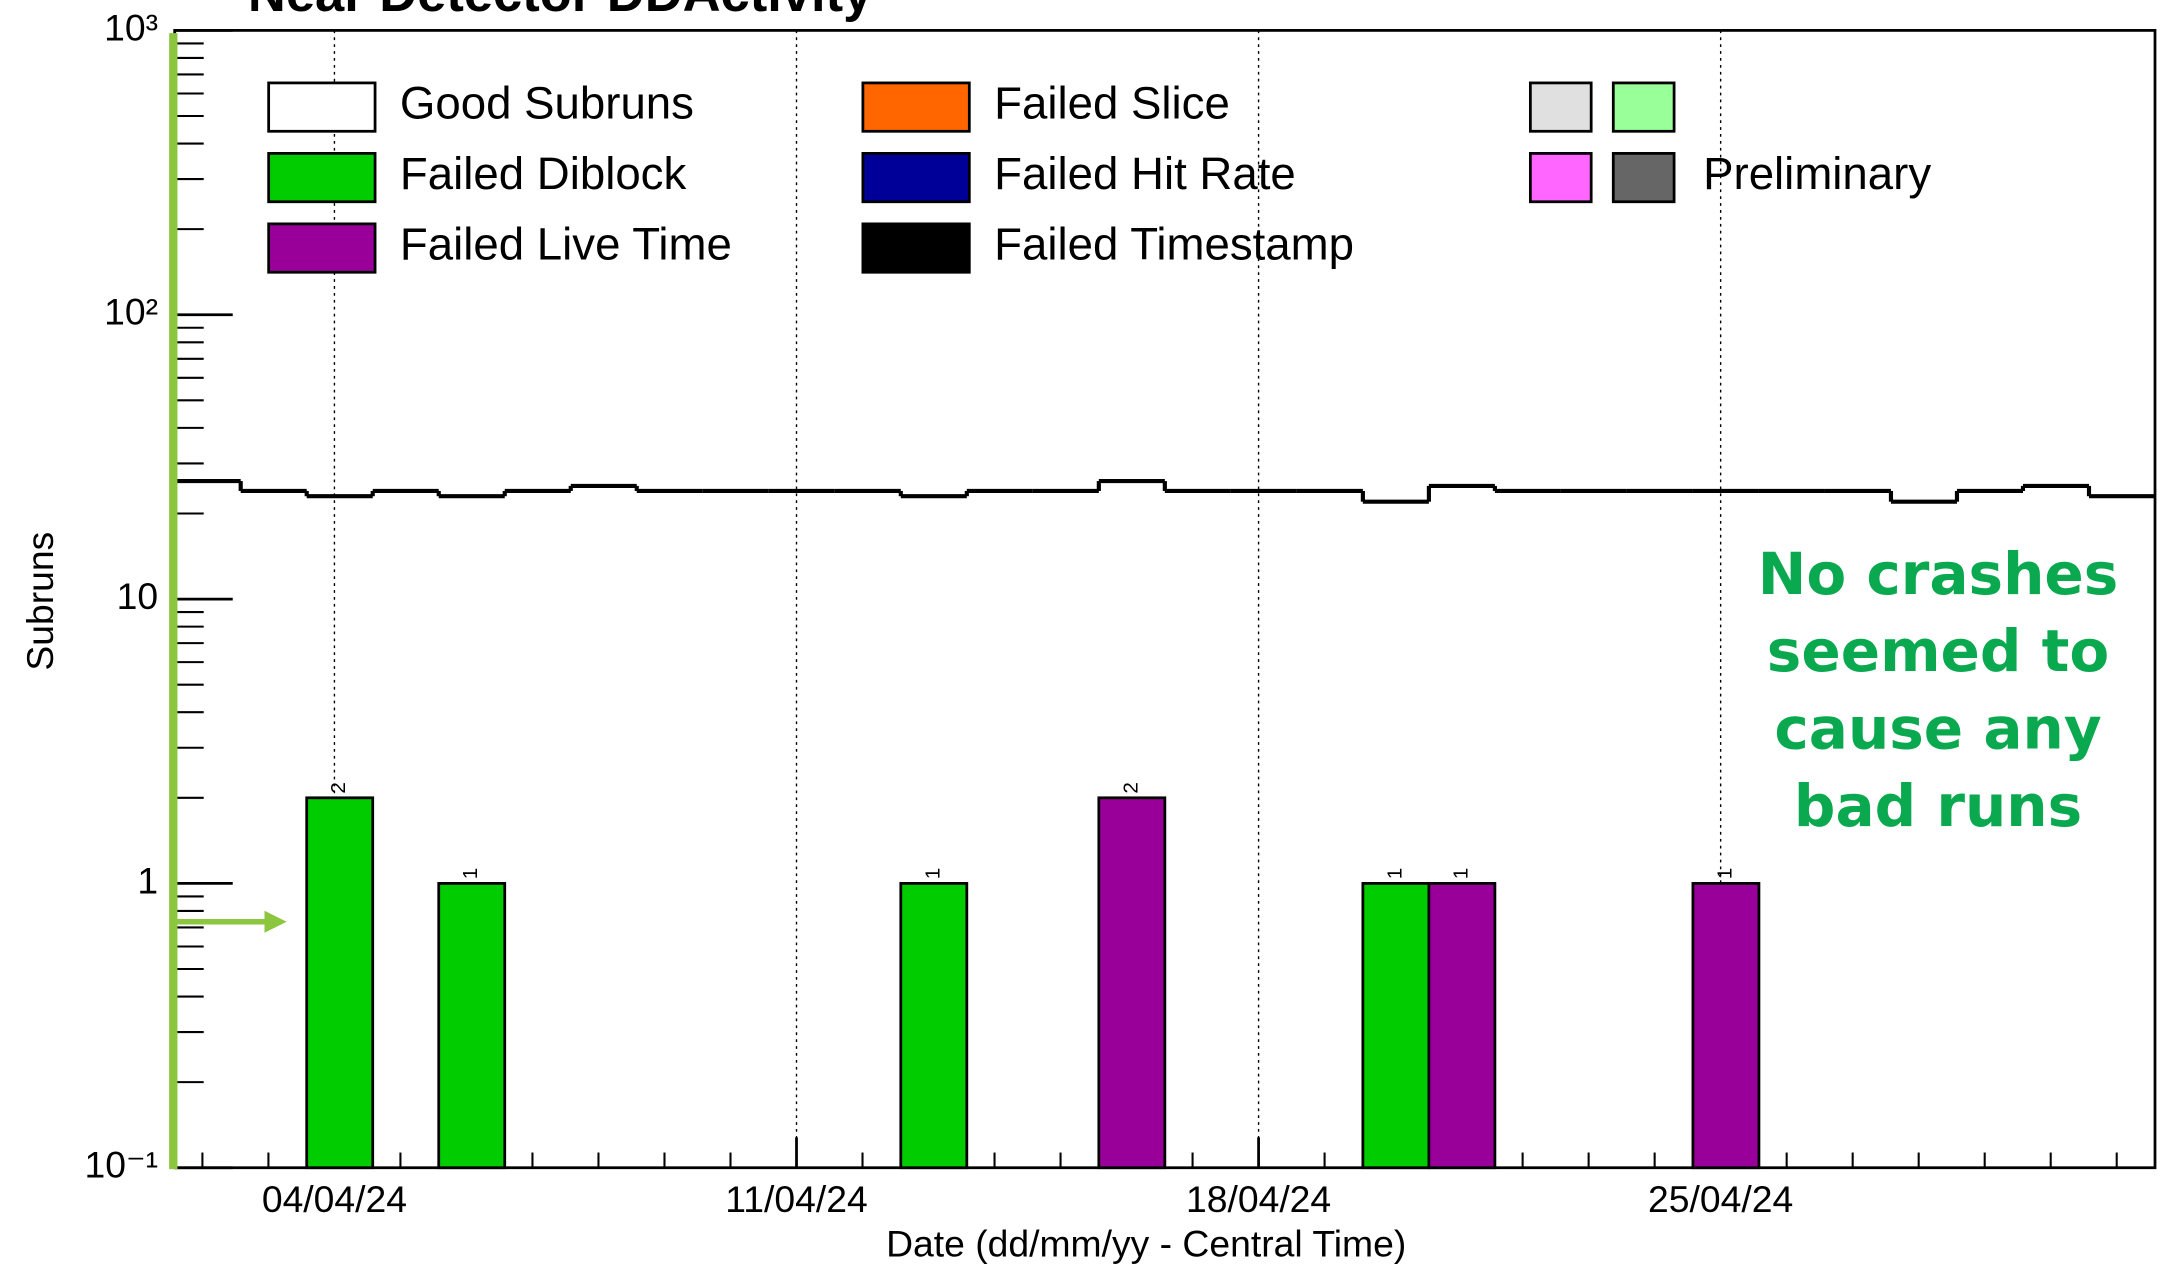  I want to click on legend-label: Failed Slice, so click(1112, 102).